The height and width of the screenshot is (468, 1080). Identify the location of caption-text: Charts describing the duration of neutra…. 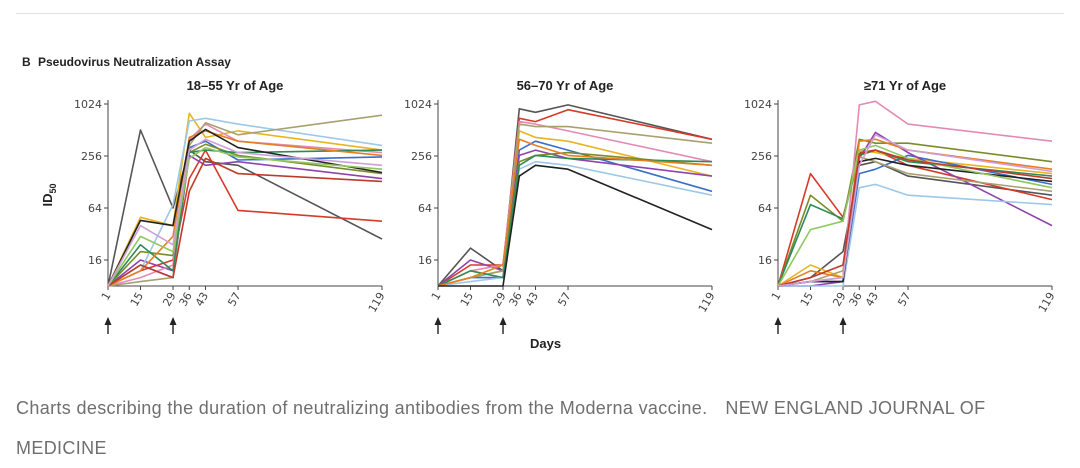
(362, 408).